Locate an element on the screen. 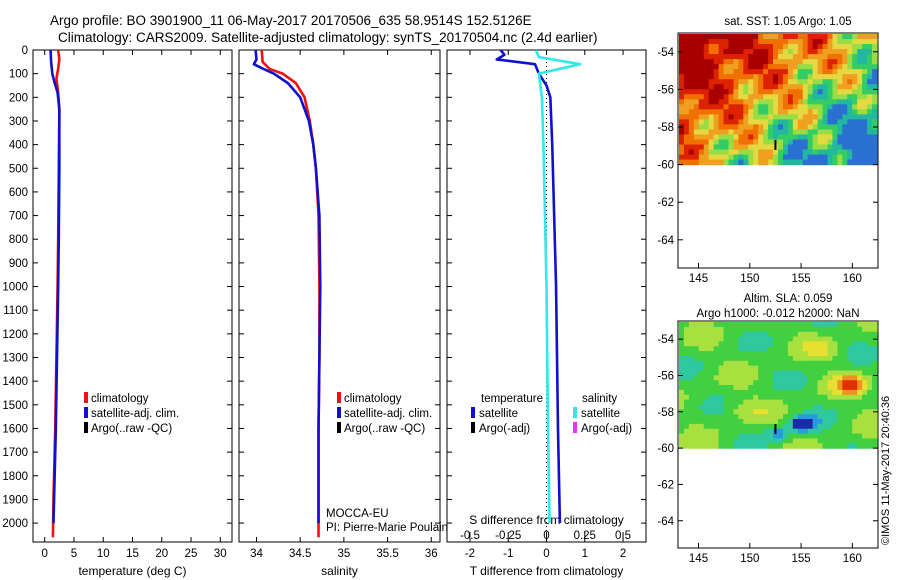  legend-swatch is located at coordinates (575, 427).